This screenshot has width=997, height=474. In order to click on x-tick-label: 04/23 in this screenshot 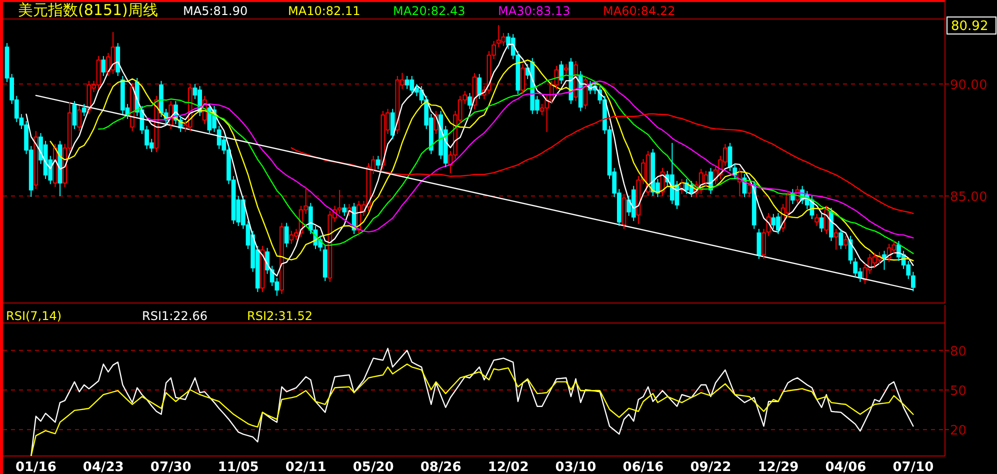, I will do `click(103, 467)`.